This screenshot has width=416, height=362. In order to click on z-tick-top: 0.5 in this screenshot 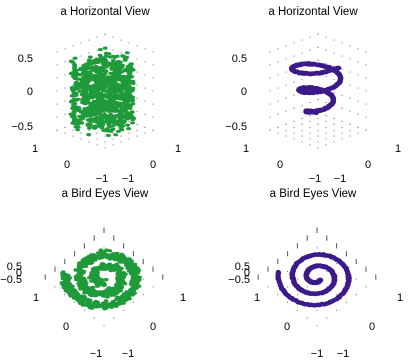, I will do `click(25, 59)`.